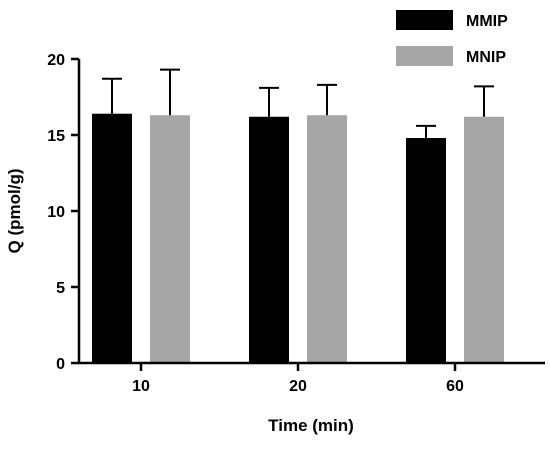  I want to click on legend-label-mmip: MMIP, so click(487, 21).